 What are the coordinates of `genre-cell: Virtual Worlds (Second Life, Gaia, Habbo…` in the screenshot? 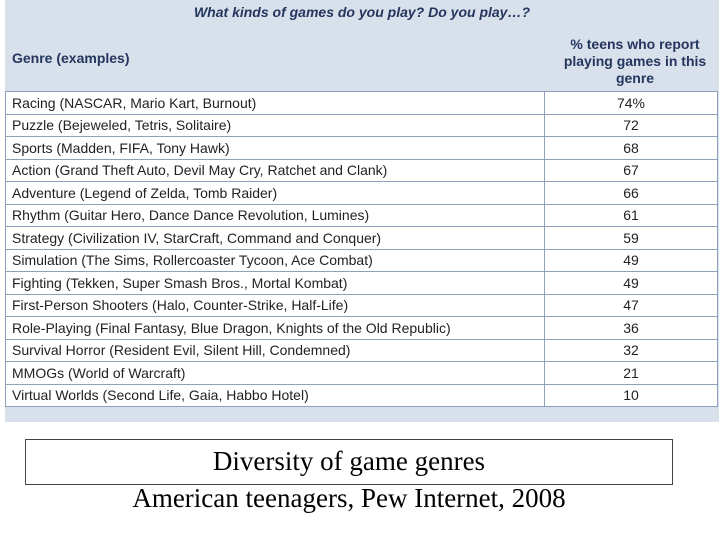 It's located at (275, 395).